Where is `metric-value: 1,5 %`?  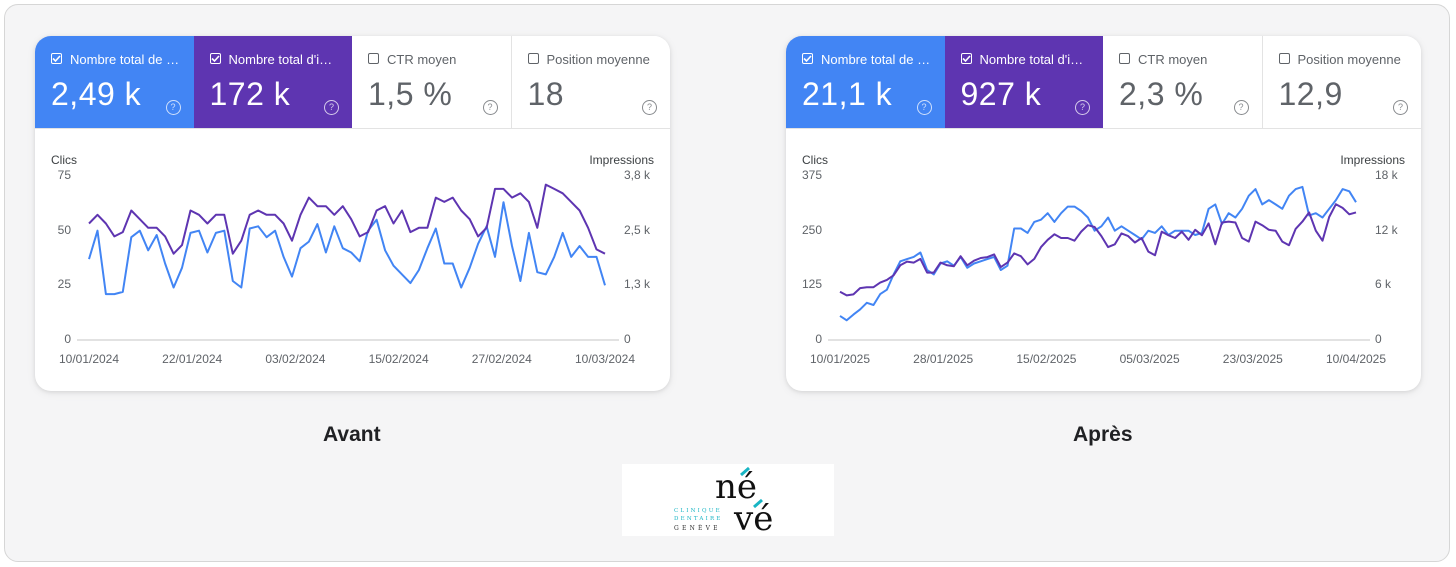
metric-value: 1,5 % is located at coordinates (410, 94).